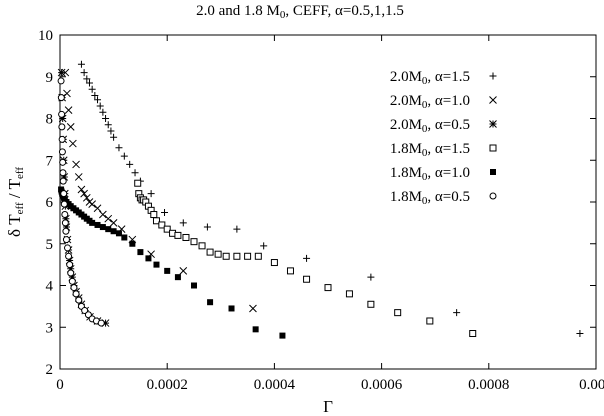 The height and width of the screenshot is (416, 604). What do you see at coordinates (430, 174) in the screenshot?
I see `legend-label: 1.8M0, α=1.0` at bounding box center [430, 174].